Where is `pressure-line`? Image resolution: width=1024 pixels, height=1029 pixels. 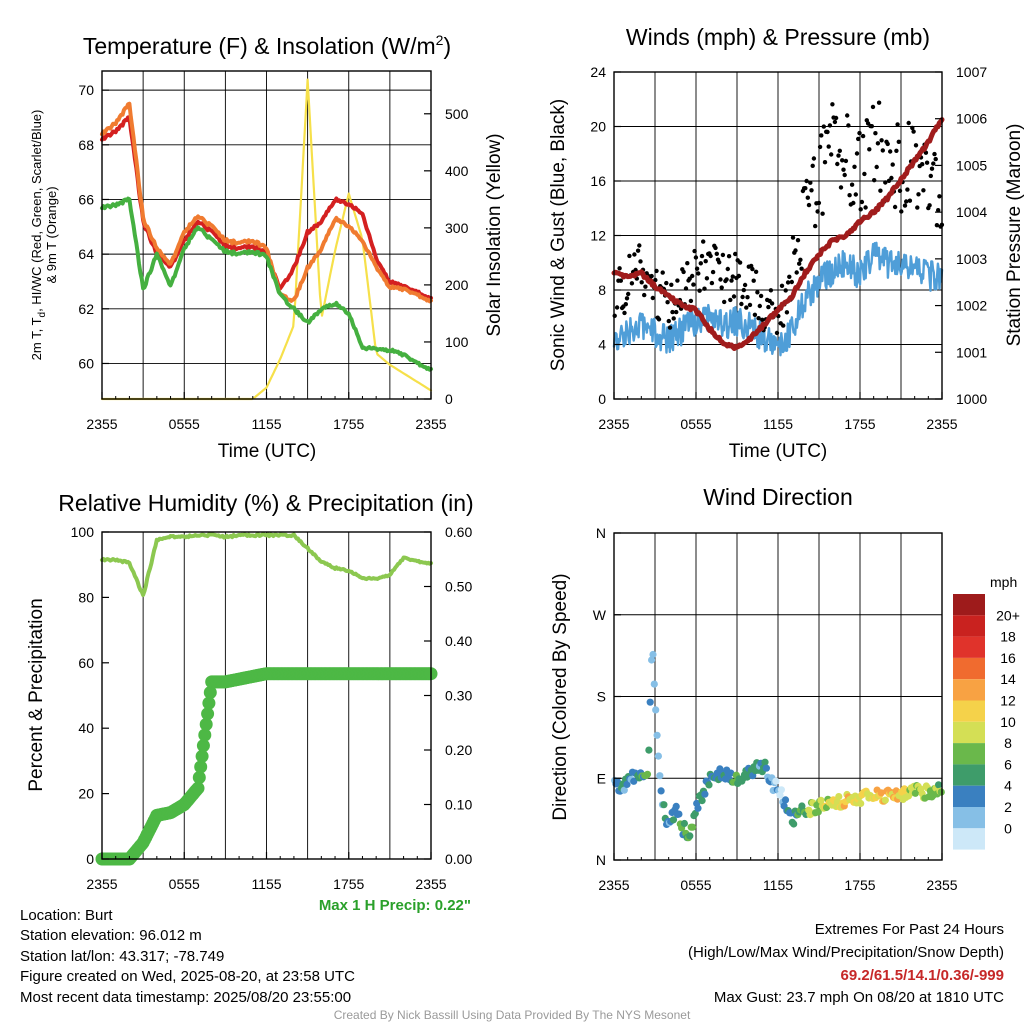 pressure-line is located at coordinates (778, 234).